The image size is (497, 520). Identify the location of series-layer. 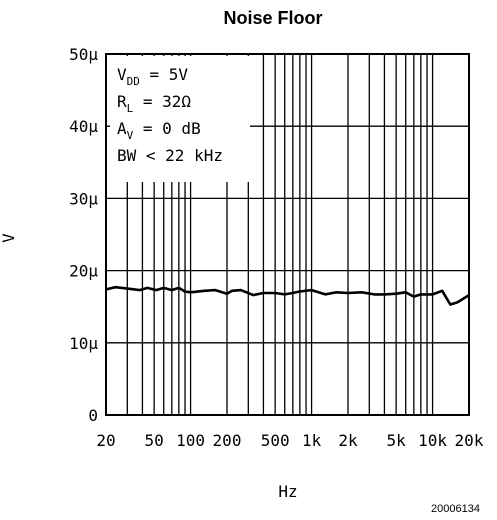
(287, 295).